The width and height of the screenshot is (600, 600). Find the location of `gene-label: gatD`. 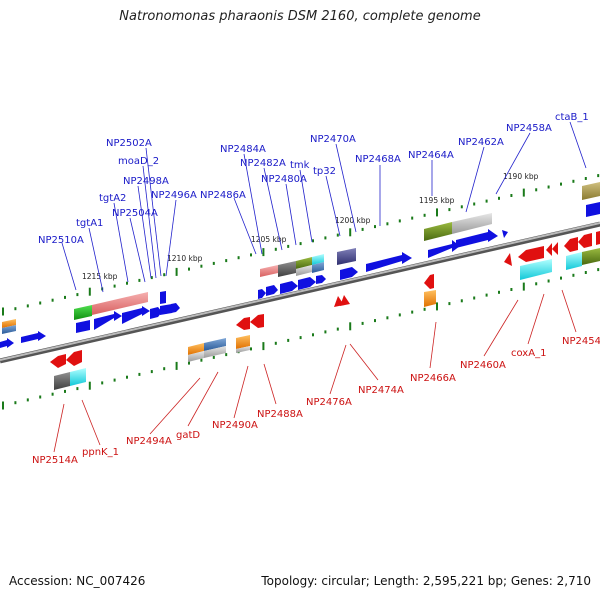

gene-label: gatD is located at coordinates (188, 435).